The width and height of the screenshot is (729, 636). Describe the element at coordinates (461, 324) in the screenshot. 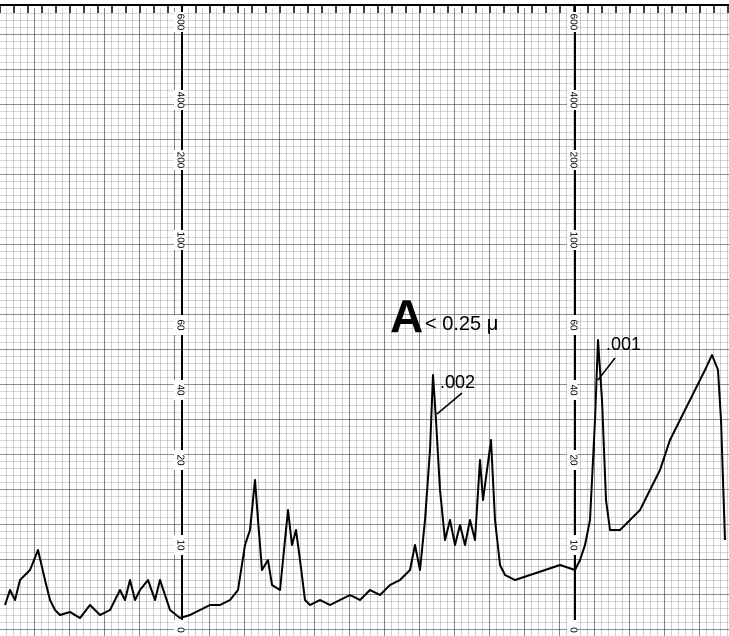

I see `size-label: < 0.25 μ` at that location.